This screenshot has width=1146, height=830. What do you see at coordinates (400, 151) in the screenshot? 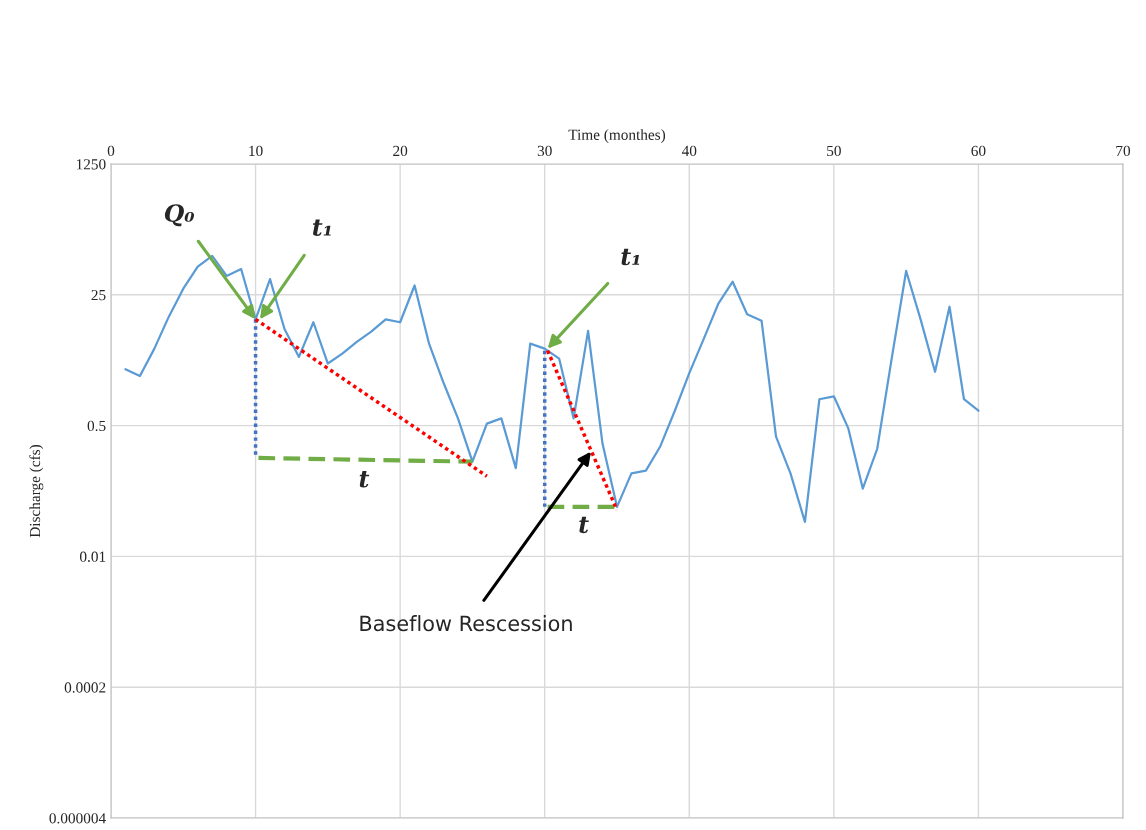
I see `x-tick-label: 20` at bounding box center [400, 151].